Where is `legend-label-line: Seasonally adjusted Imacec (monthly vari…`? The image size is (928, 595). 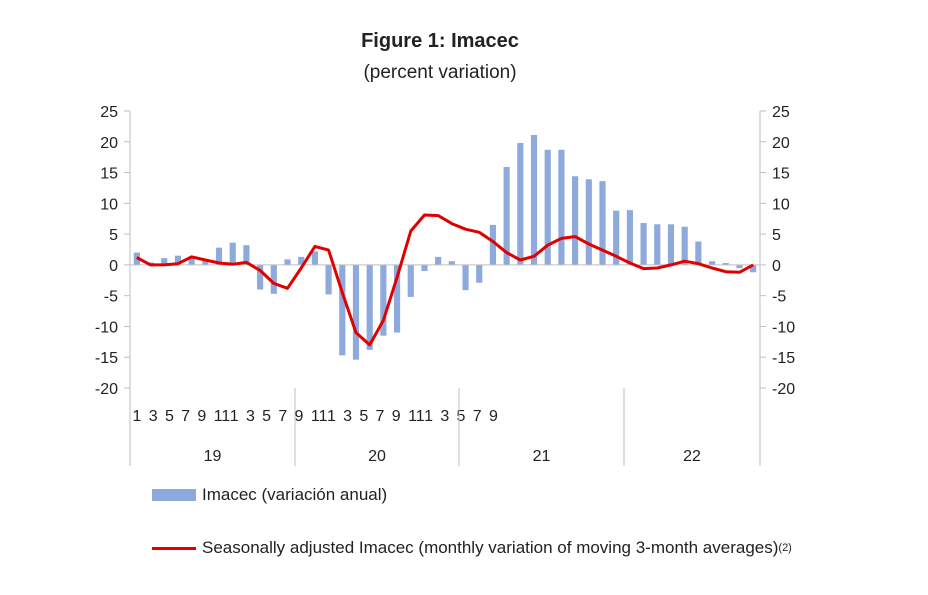 legend-label-line: Seasonally adjusted Imacec (monthly vari… is located at coordinates (490, 547).